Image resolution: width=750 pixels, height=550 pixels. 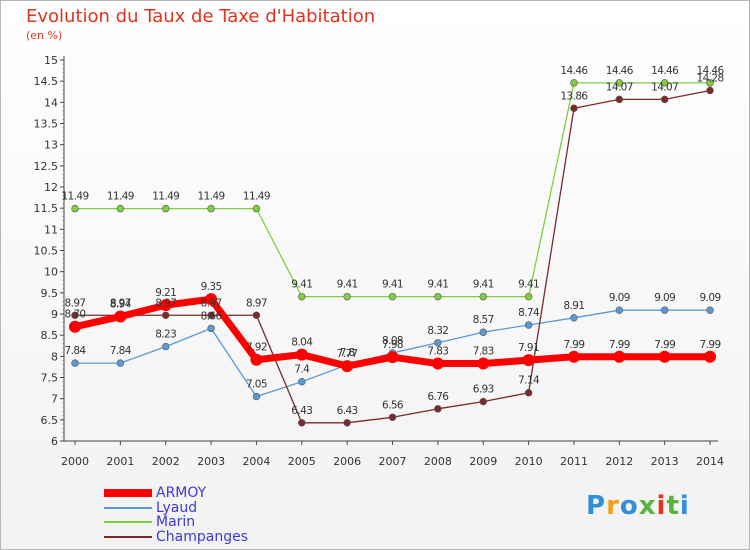 I want to click on logo-letter: t, so click(x=673, y=506).